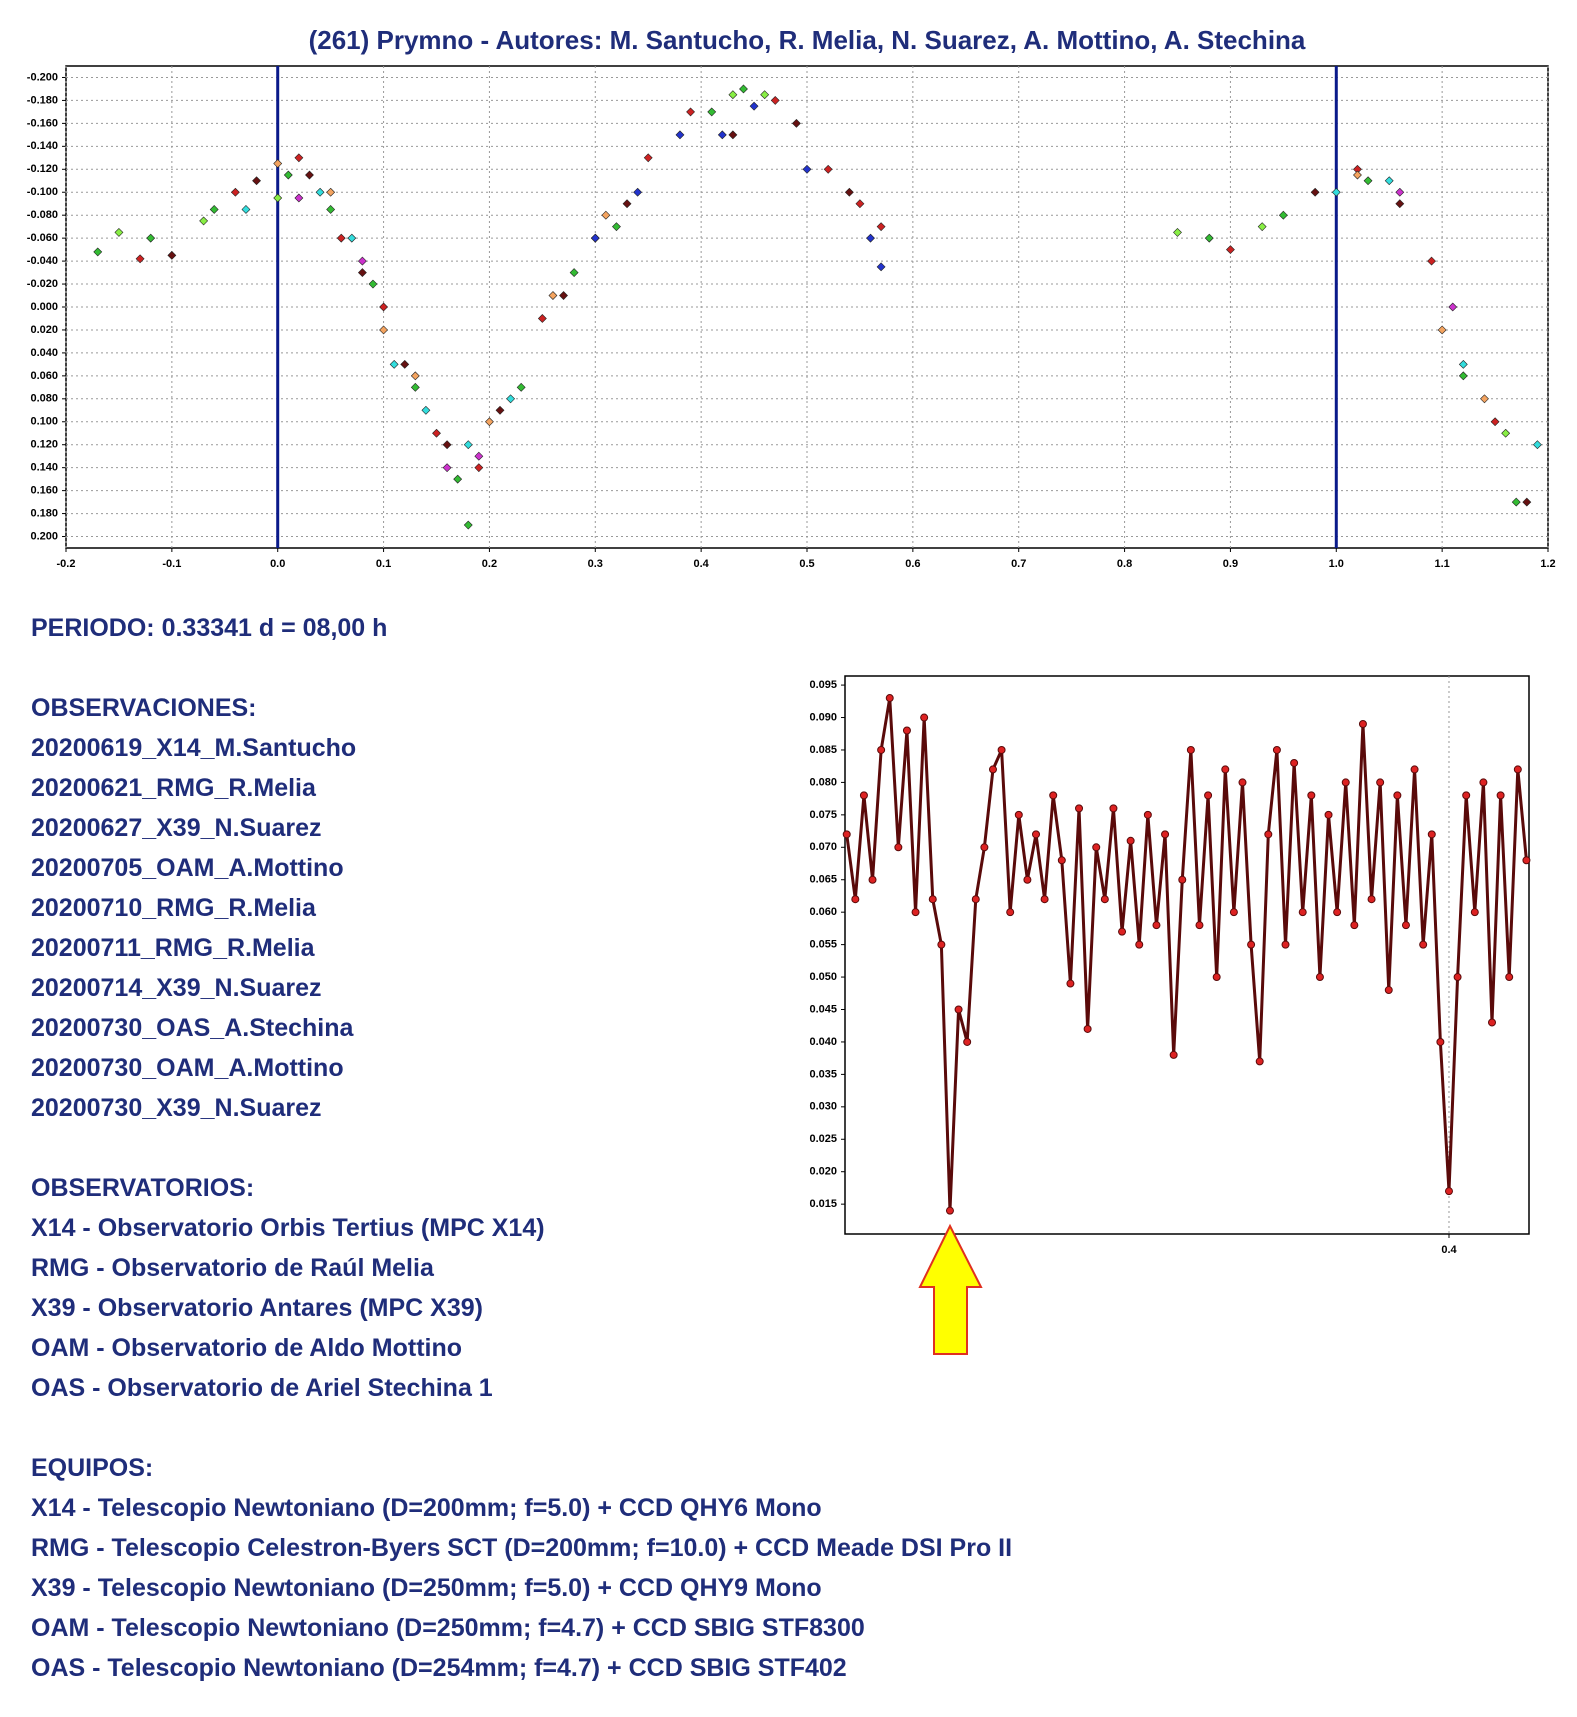 The width and height of the screenshot is (1577, 1717). I want to click on y-tick-label: 0.070, so click(823, 847).